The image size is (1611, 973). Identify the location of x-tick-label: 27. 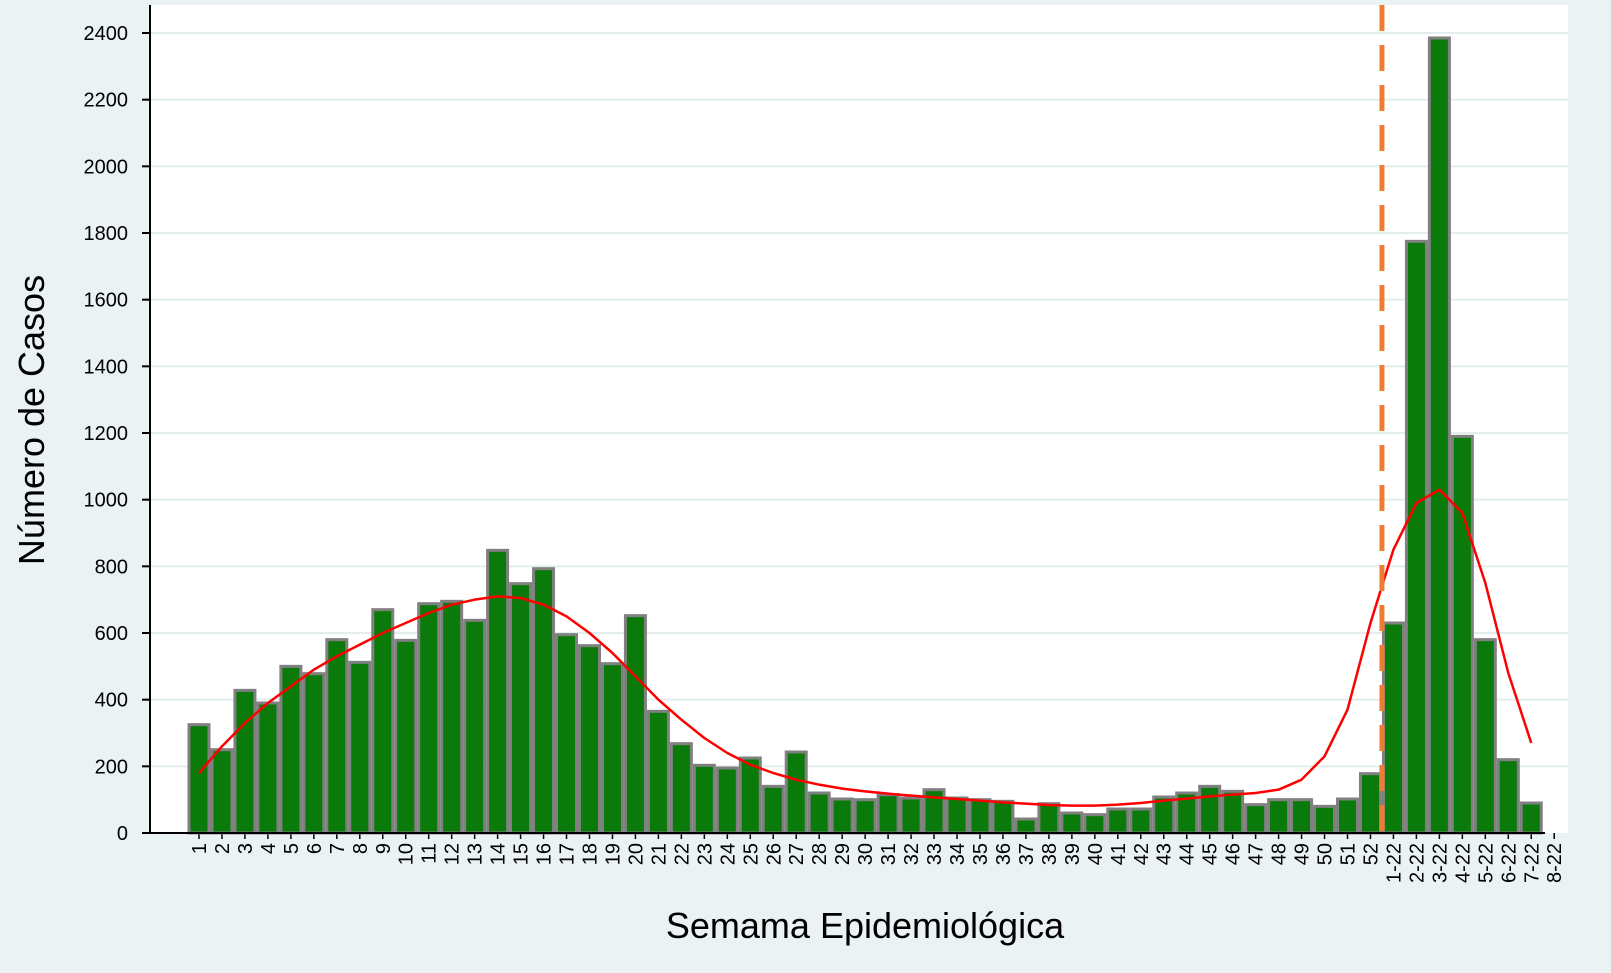
(797, 854).